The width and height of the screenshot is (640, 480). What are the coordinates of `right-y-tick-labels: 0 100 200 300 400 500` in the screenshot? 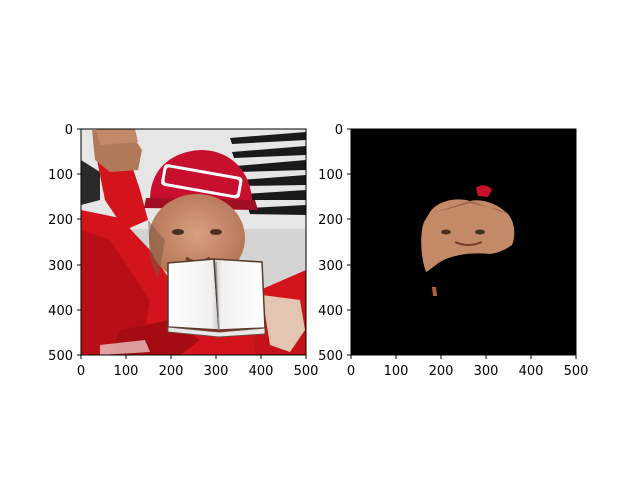 It's located at (330, 243).